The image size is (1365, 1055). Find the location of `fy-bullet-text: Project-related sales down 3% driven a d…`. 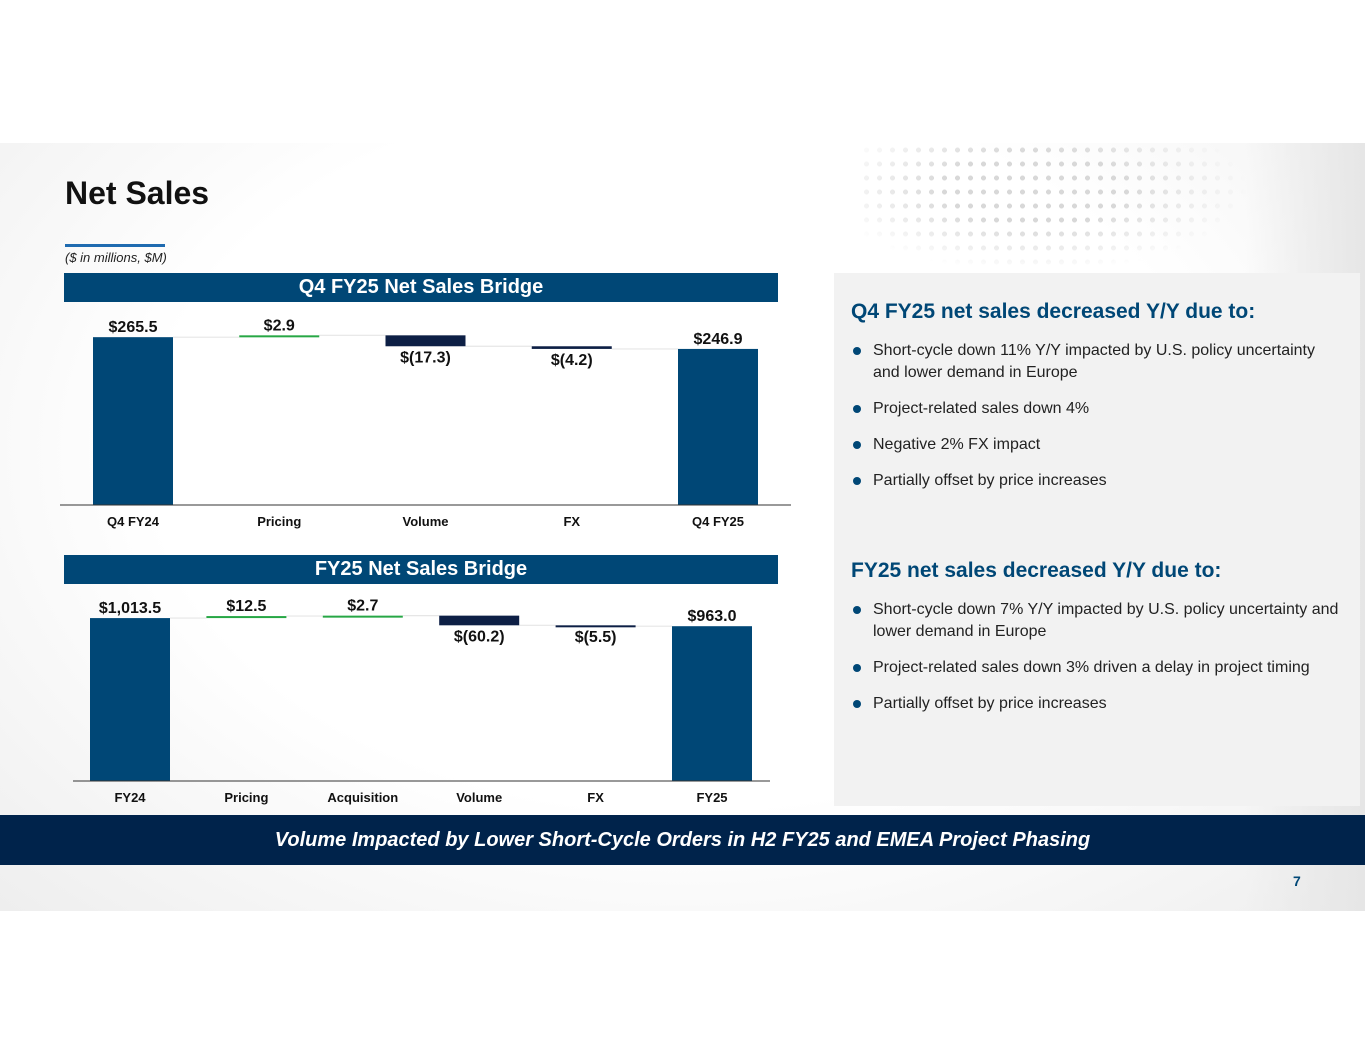

fy-bullet-text: Project-related sales down 3% driven a d… is located at coordinates (1091, 667).